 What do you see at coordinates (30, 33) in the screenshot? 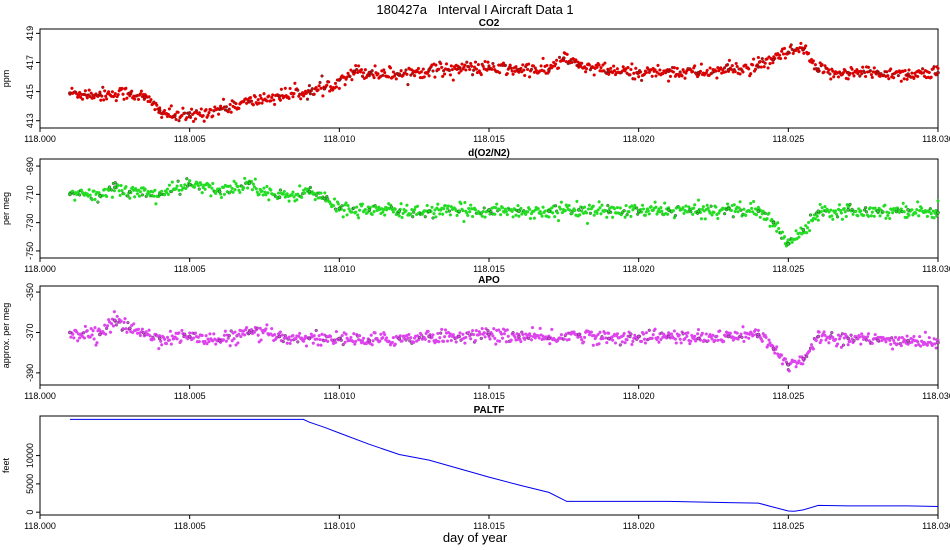
I see `y-tick-label: 419` at bounding box center [30, 33].